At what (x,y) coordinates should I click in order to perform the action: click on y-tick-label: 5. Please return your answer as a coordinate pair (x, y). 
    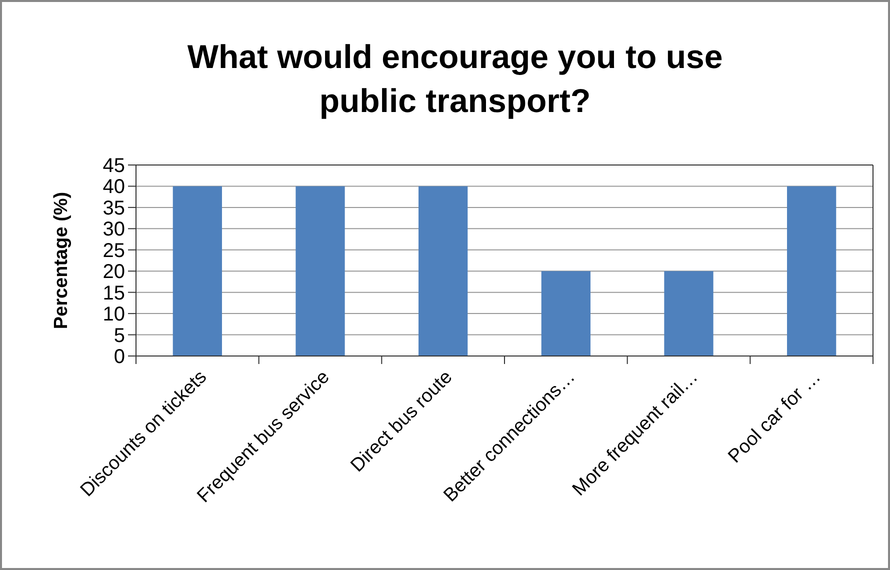
    Looking at the image, I should click on (119, 335).